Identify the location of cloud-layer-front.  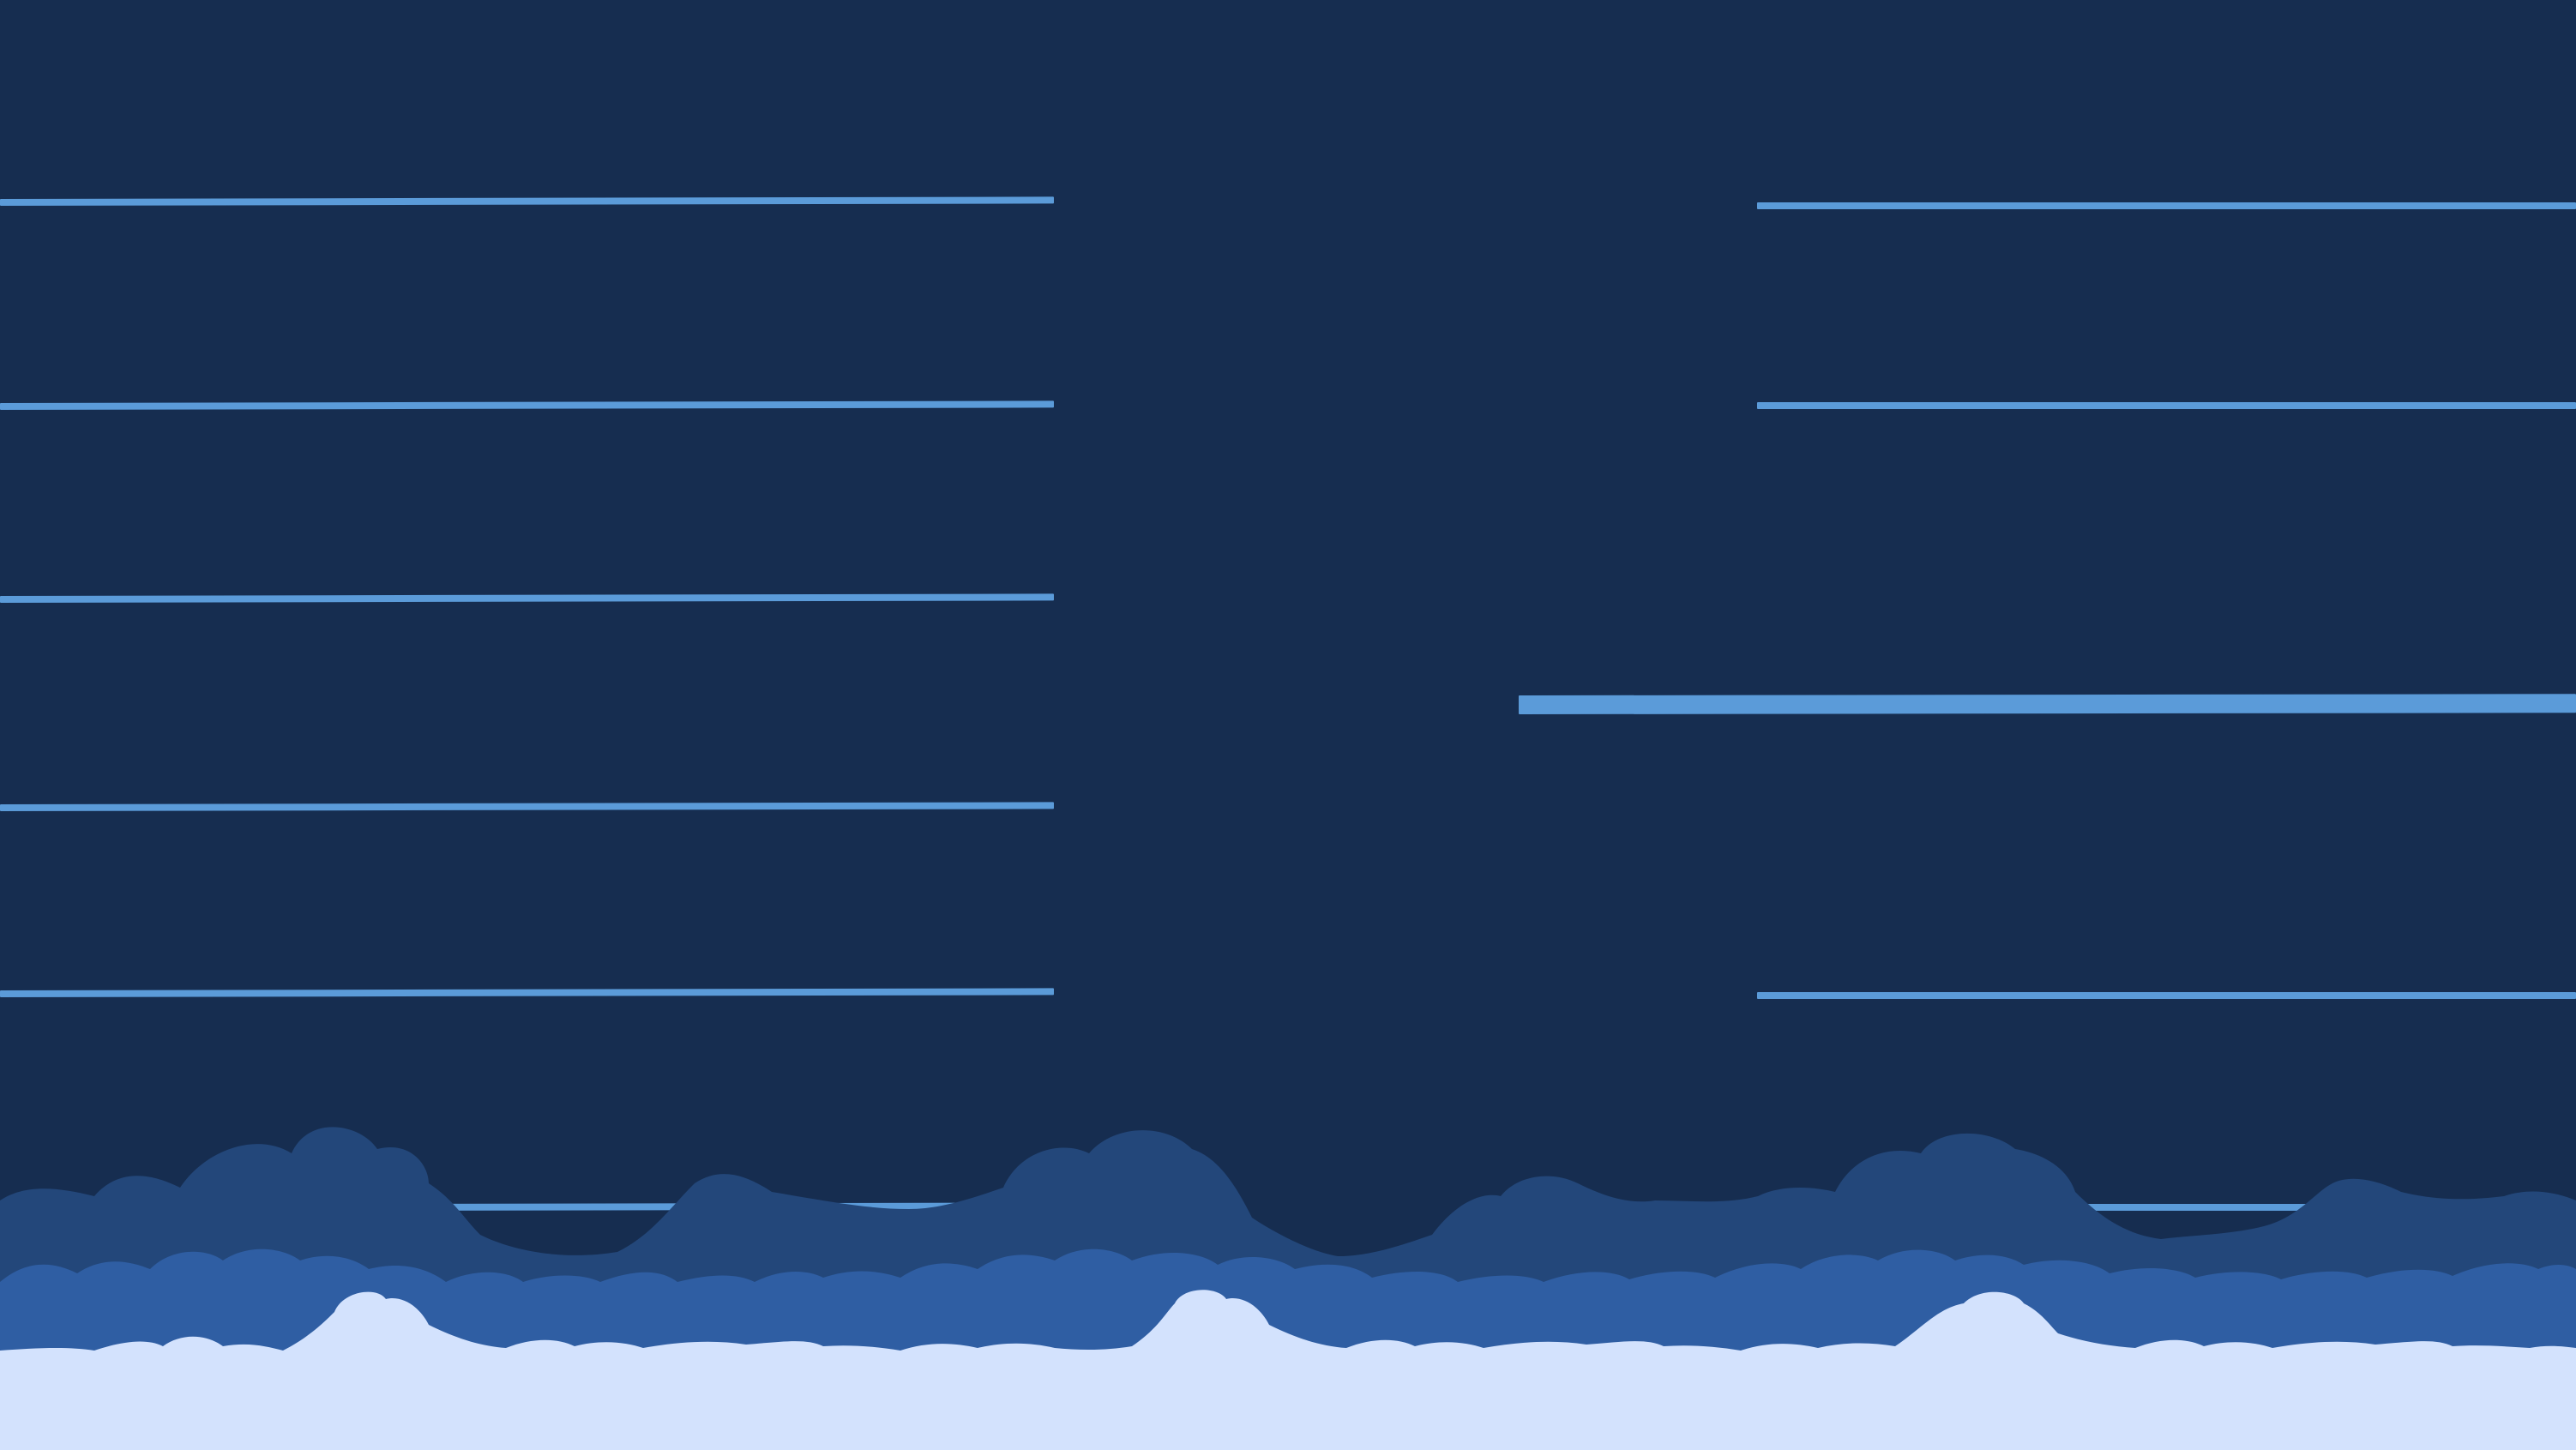
(1288, 1370).